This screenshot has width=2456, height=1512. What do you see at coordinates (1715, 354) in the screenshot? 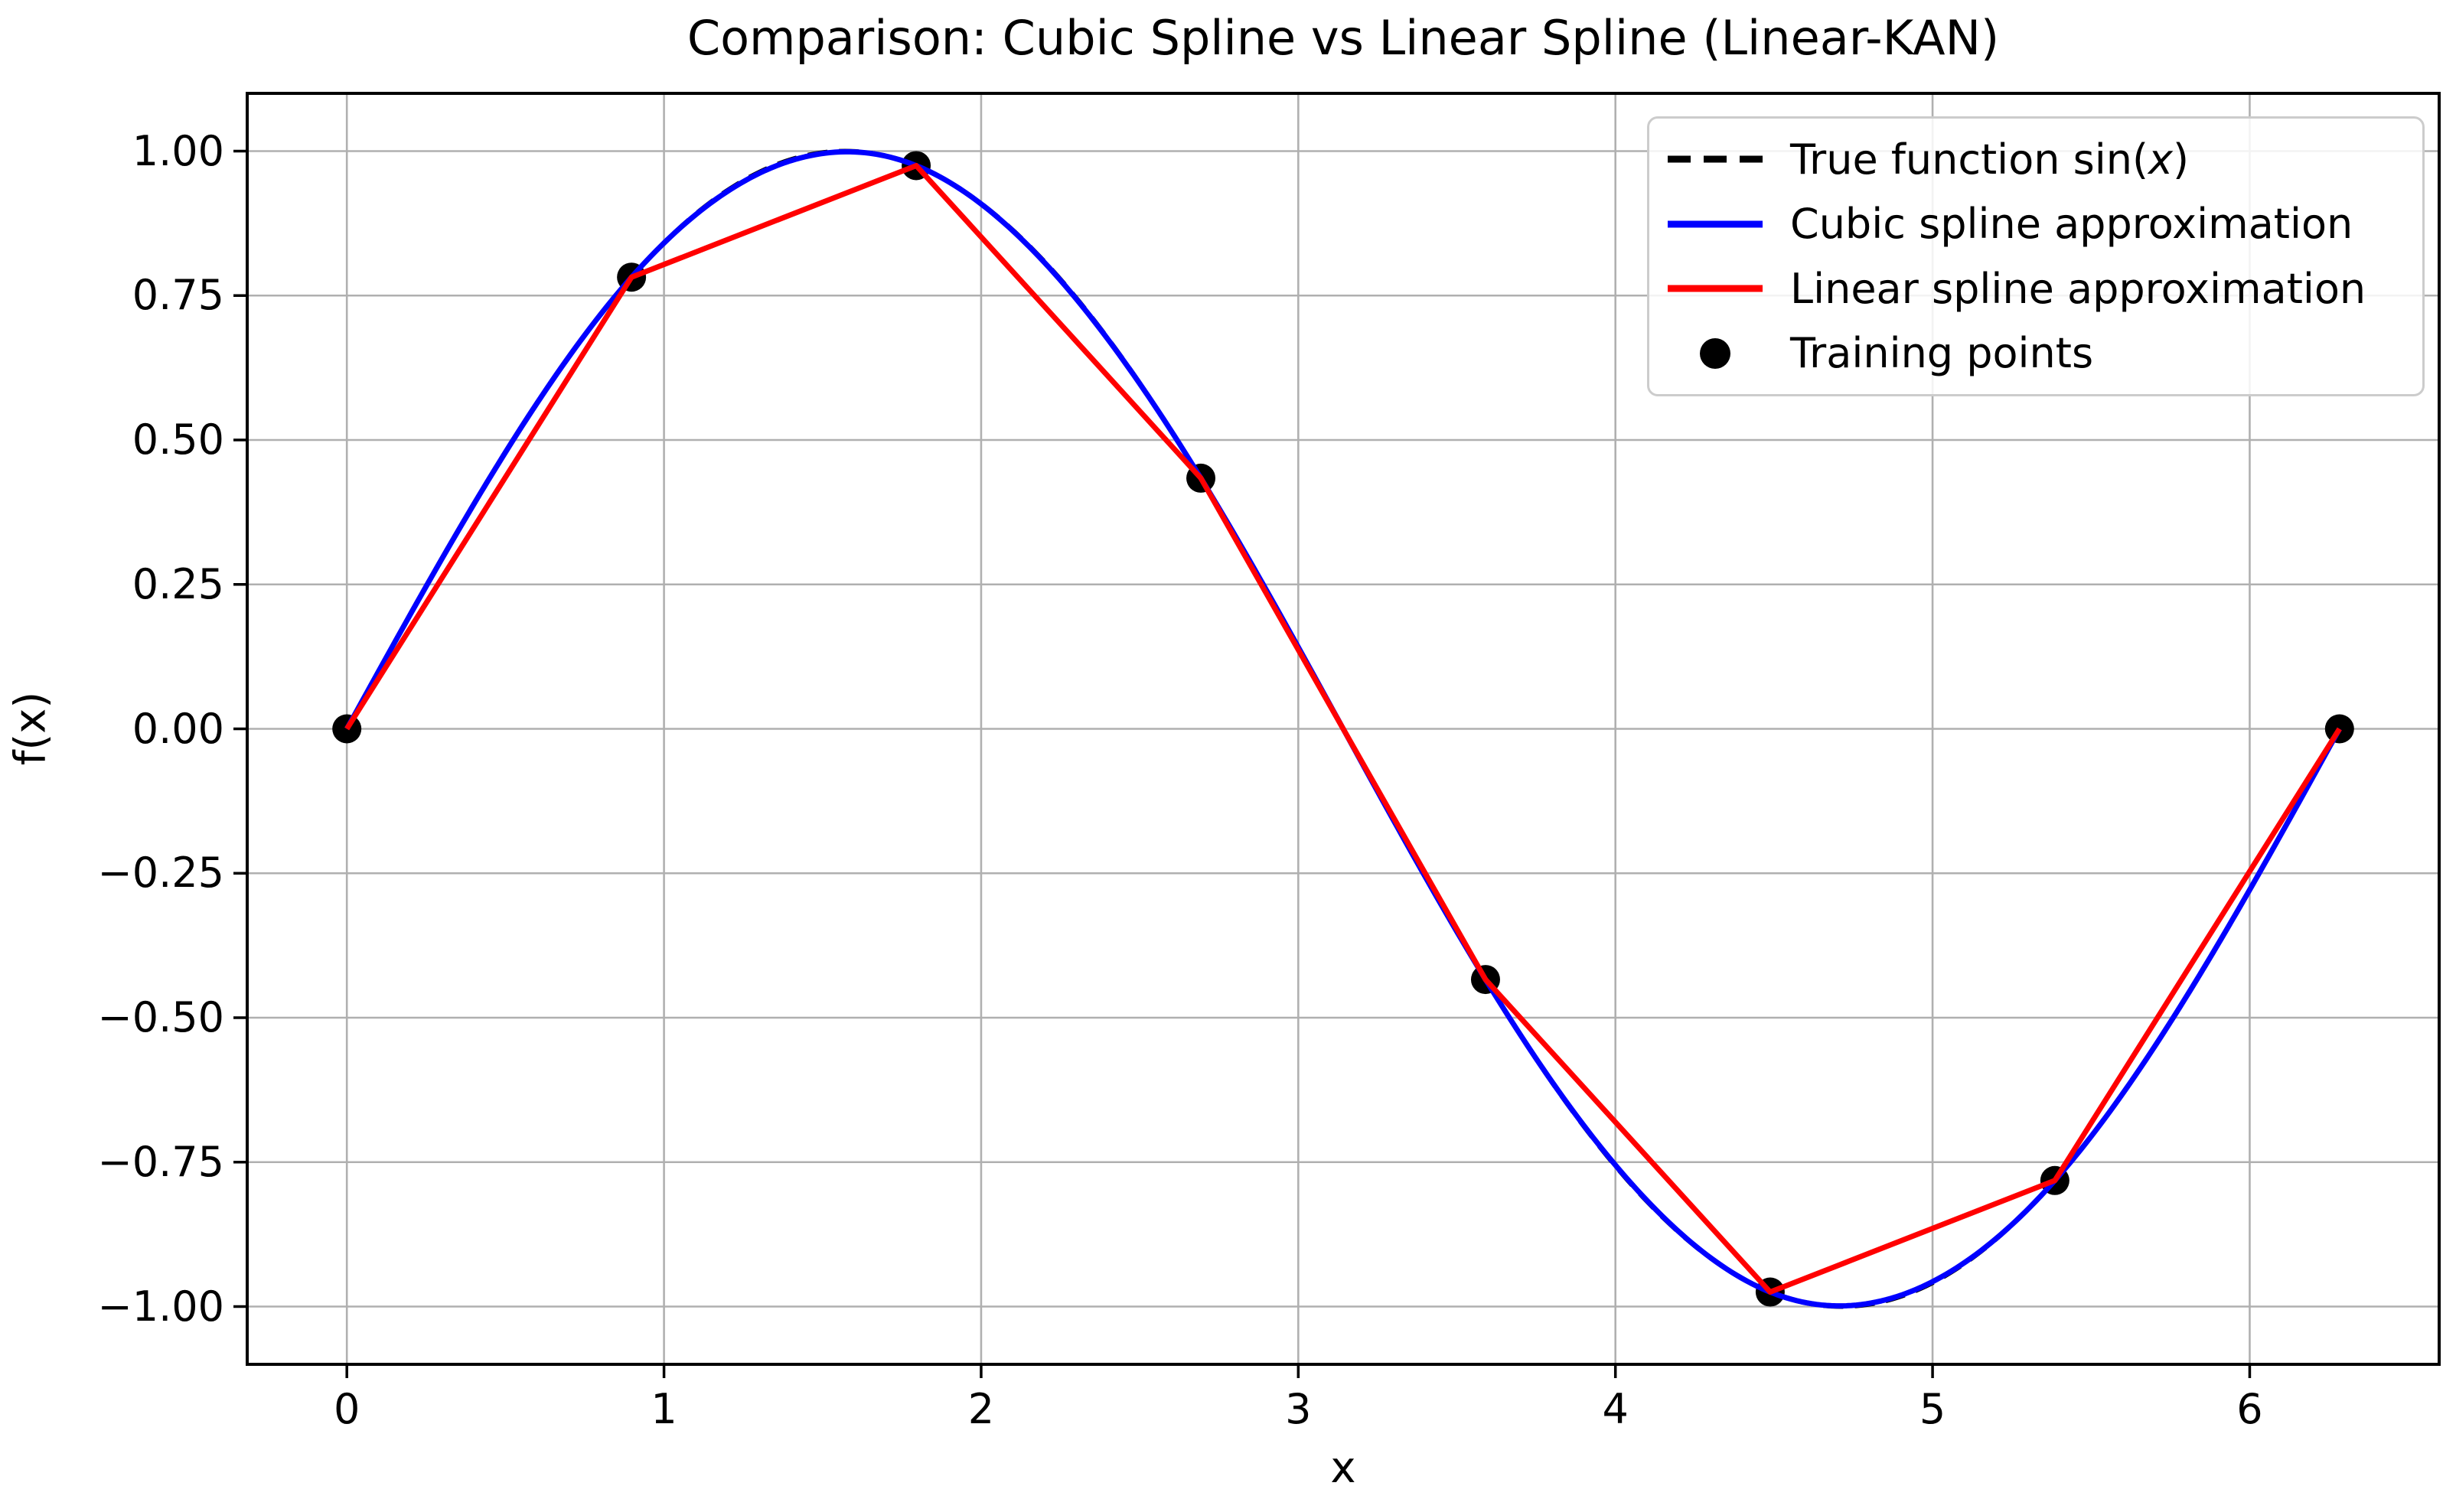
I see `dot-sample-icon` at bounding box center [1715, 354].